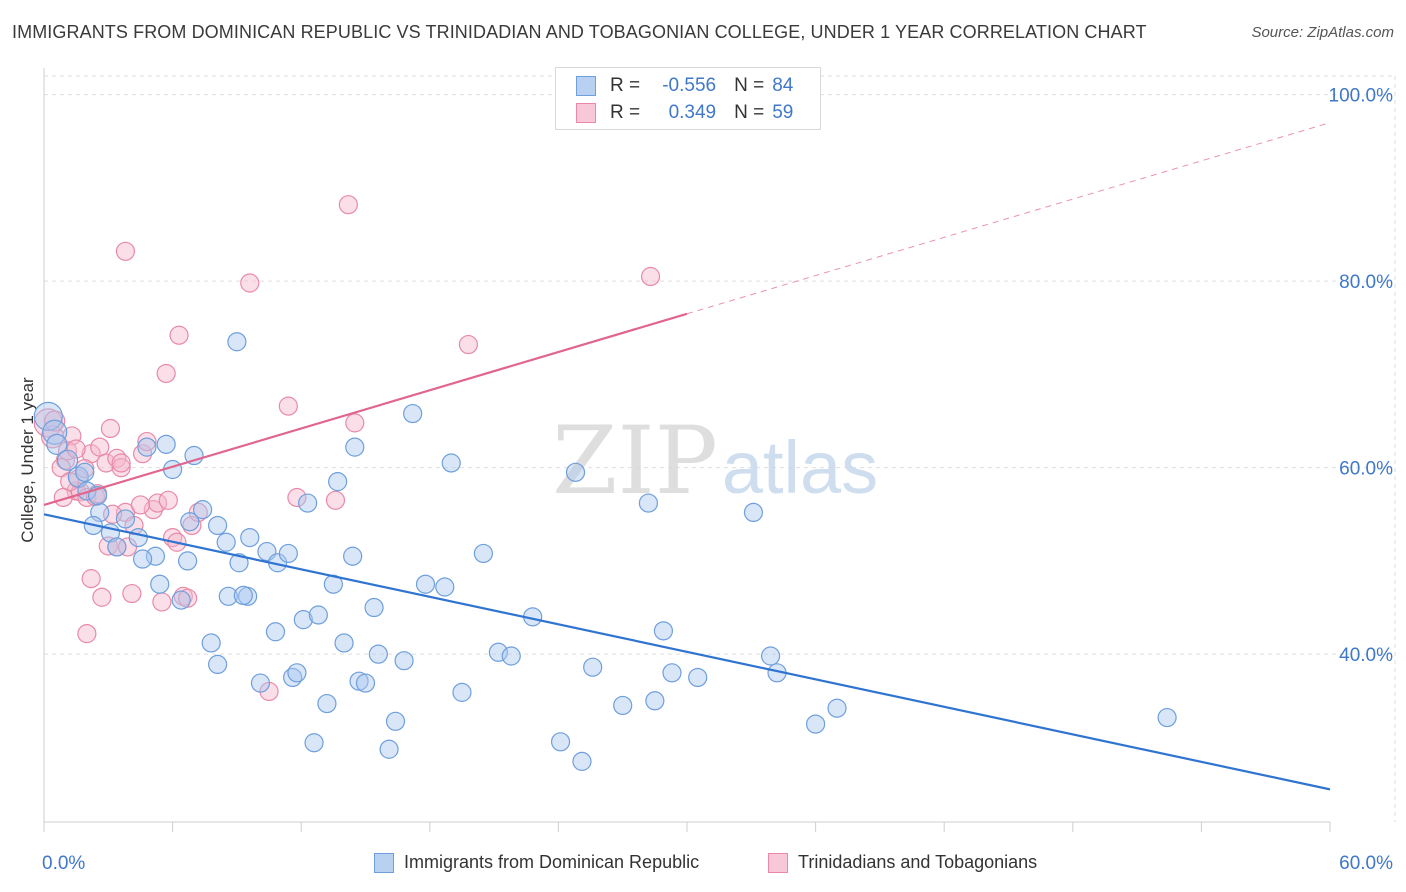 Image resolution: width=1406 pixels, height=892 pixels. Describe the element at coordinates (1361, 96) in the screenshot. I see `y-tick-label: 100.0%` at that location.